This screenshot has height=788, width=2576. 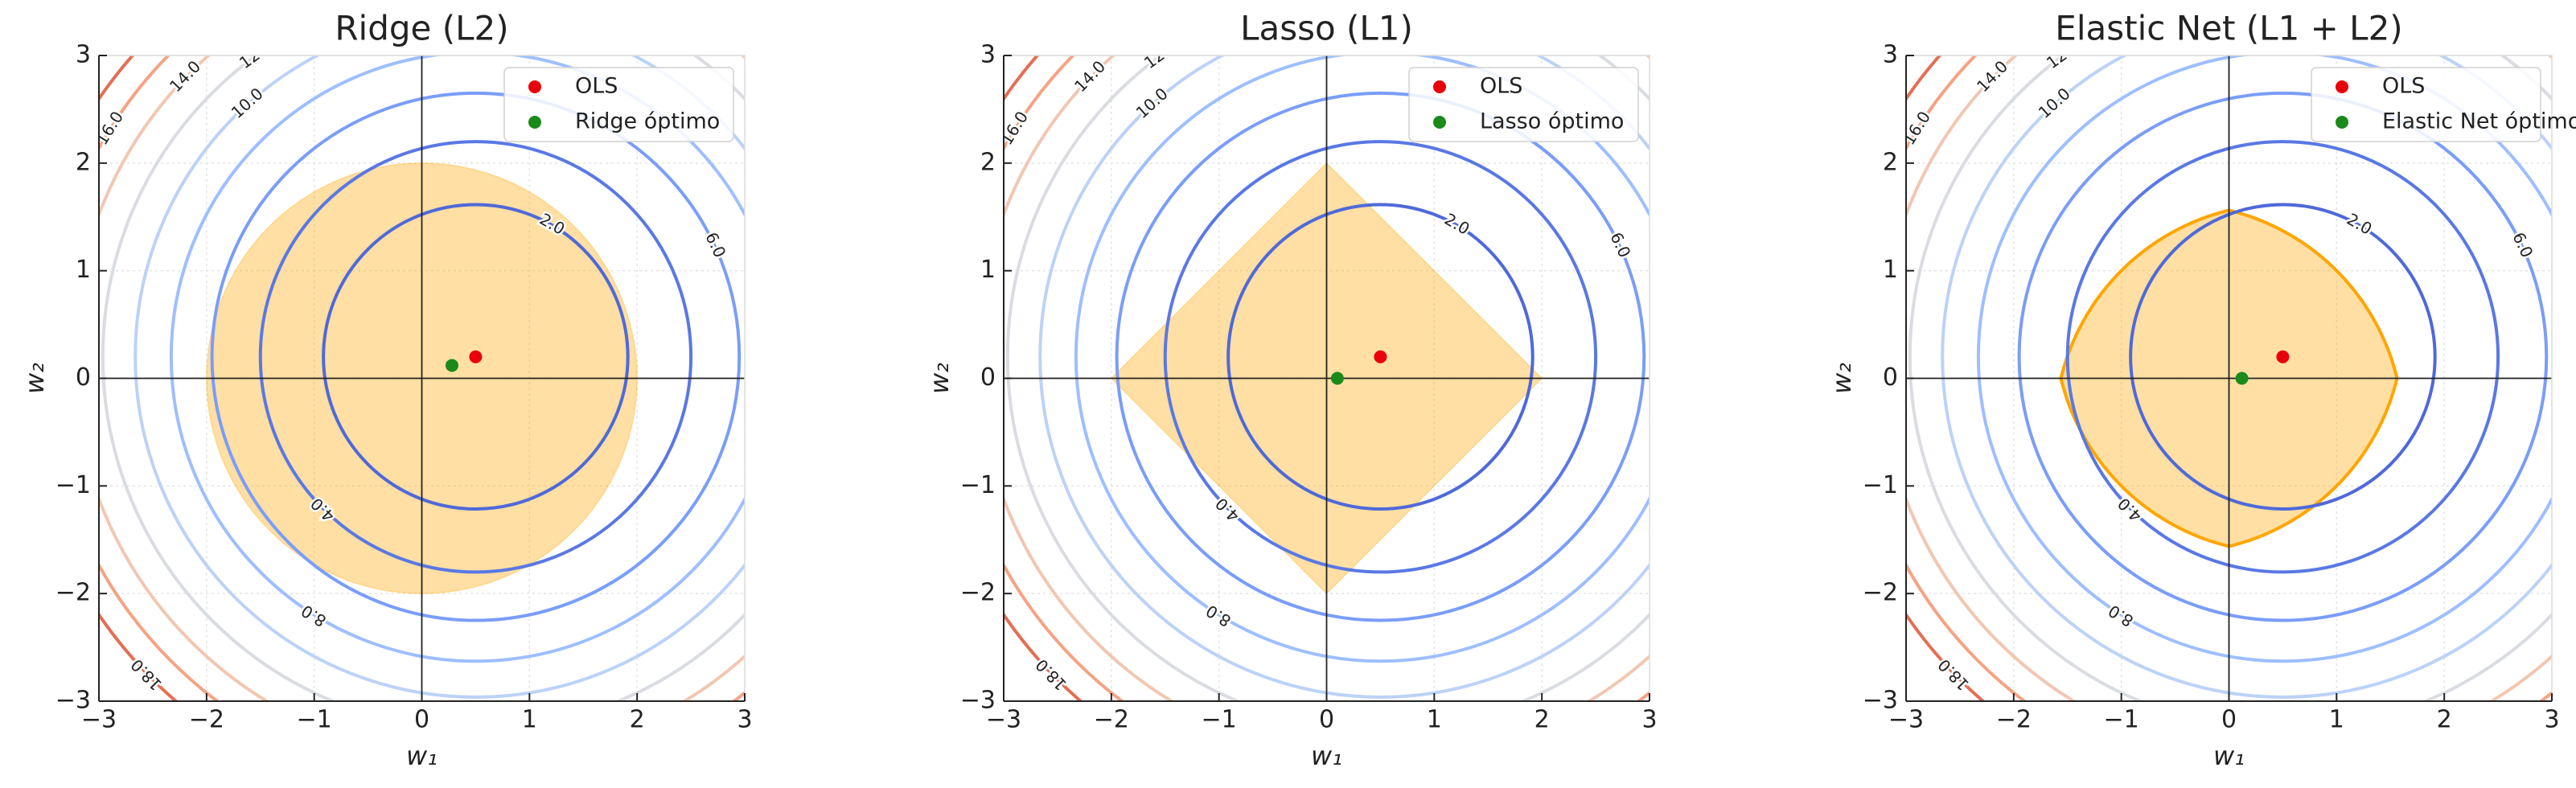 What do you see at coordinates (2479, 121) in the screenshot?
I see `legend-label: Elastic Net óptimo` at bounding box center [2479, 121].